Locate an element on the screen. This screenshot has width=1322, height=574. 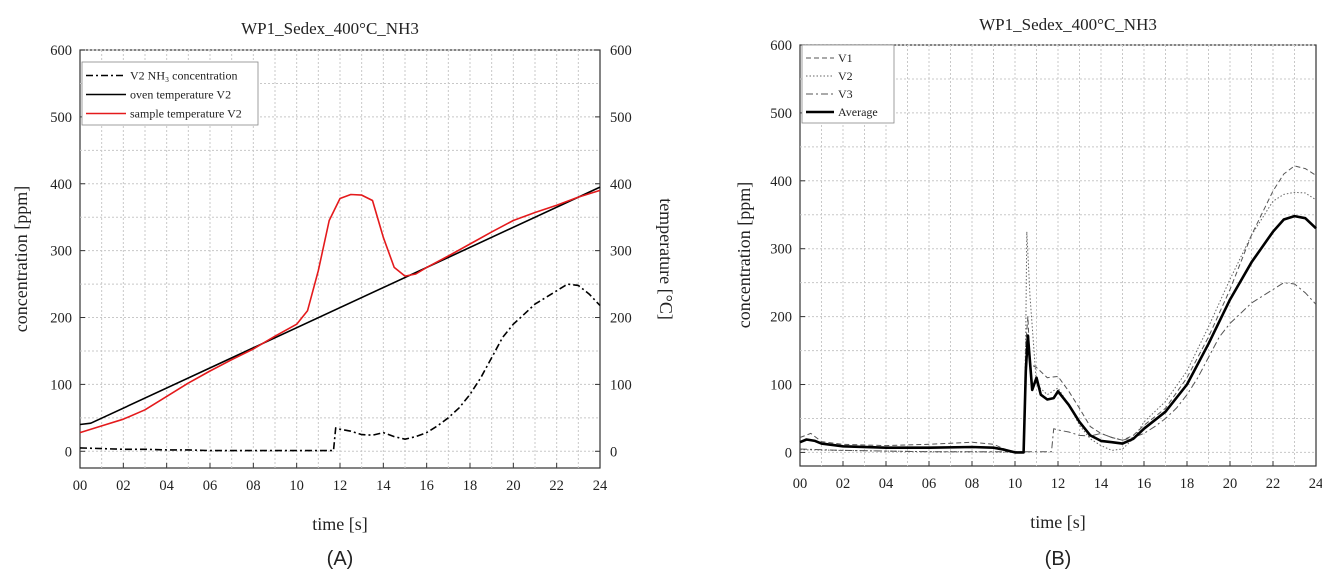
chart-a-x-axis-label: time [s] is located at coordinates (340, 524).